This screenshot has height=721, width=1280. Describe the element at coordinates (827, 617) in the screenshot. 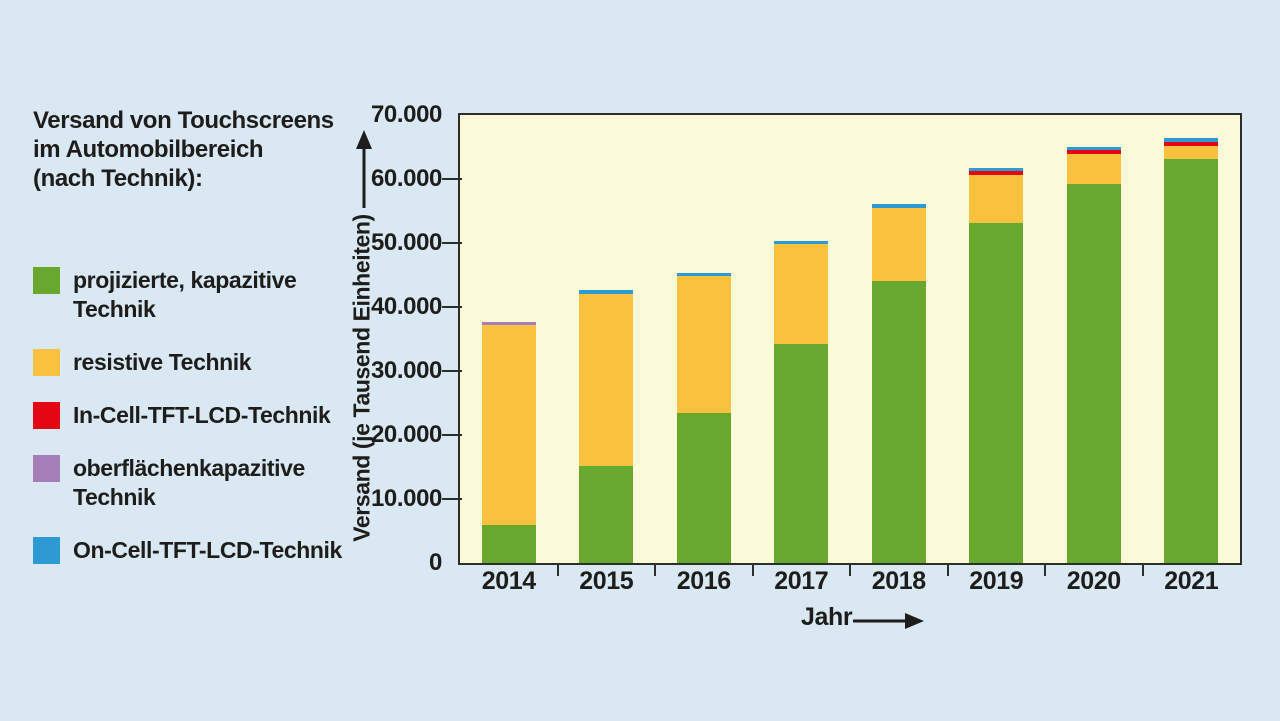

I see `x-axis-title: Jahr` at that location.